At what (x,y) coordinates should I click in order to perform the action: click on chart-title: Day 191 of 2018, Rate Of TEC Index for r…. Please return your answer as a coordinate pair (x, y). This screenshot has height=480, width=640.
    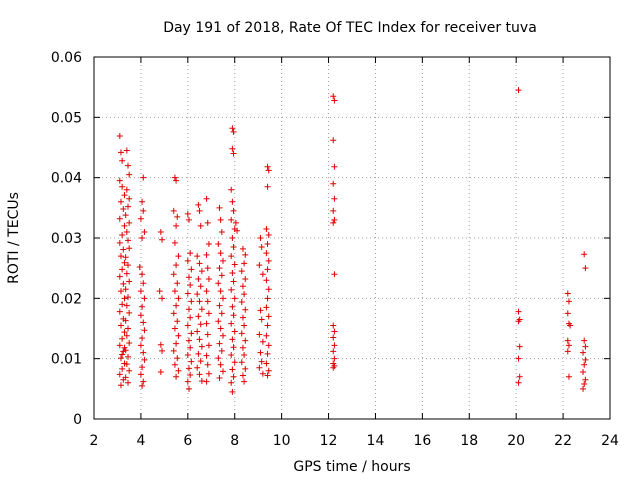
    Looking at the image, I should click on (350, 28).